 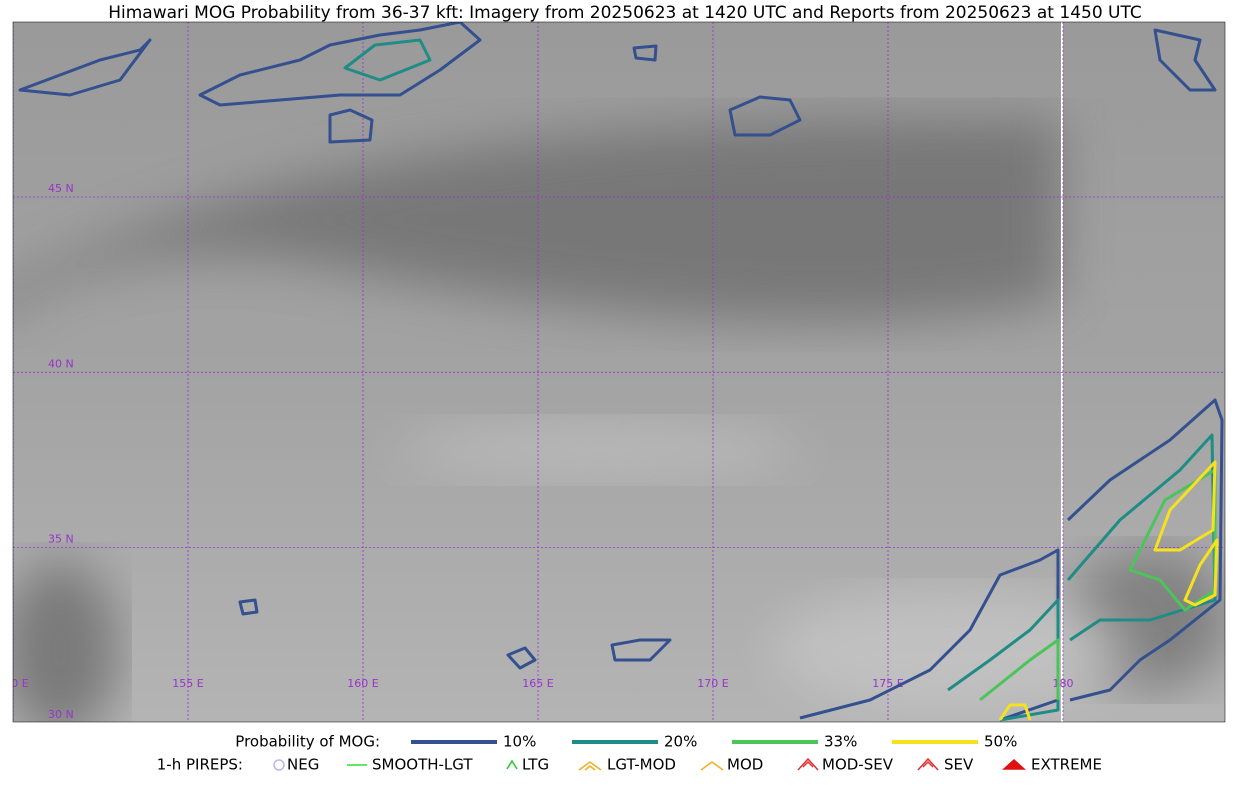 I want to click on latitude-label: 35 N, so click(x=61, y=539).